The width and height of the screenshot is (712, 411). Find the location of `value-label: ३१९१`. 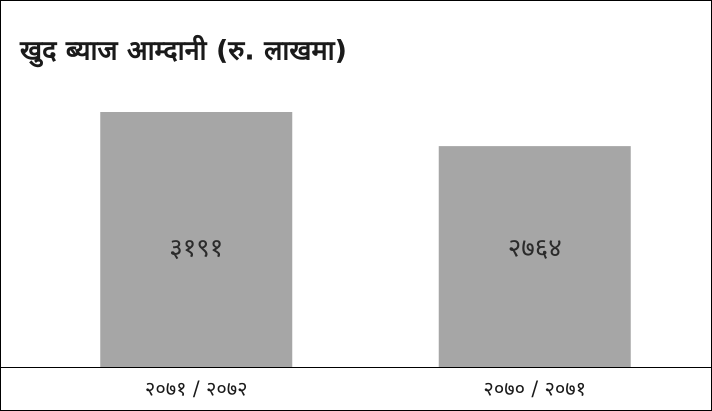

value-label: ३१९१ is located at coordinates (196, 249).